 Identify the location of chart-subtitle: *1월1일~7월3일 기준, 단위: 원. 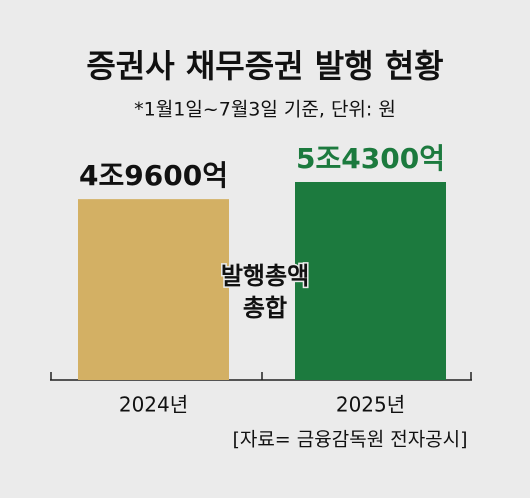
(265, 110).